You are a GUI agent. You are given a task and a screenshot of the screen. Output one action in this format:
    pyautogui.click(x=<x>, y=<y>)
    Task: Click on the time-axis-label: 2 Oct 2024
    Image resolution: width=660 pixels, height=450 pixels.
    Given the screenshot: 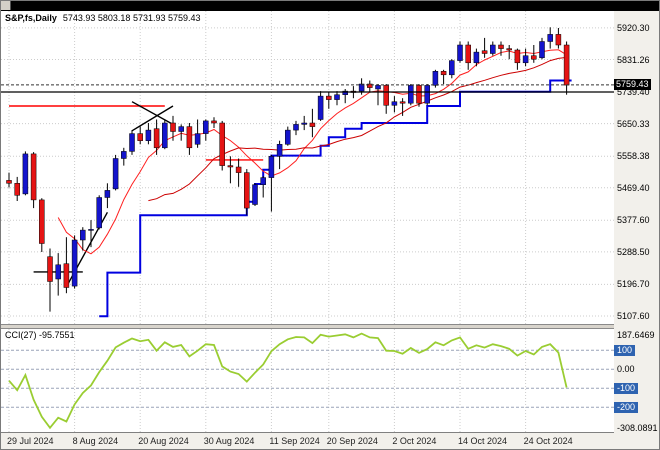 What is the action you would take?
    pyautogui.click(x=414, y=441)
    